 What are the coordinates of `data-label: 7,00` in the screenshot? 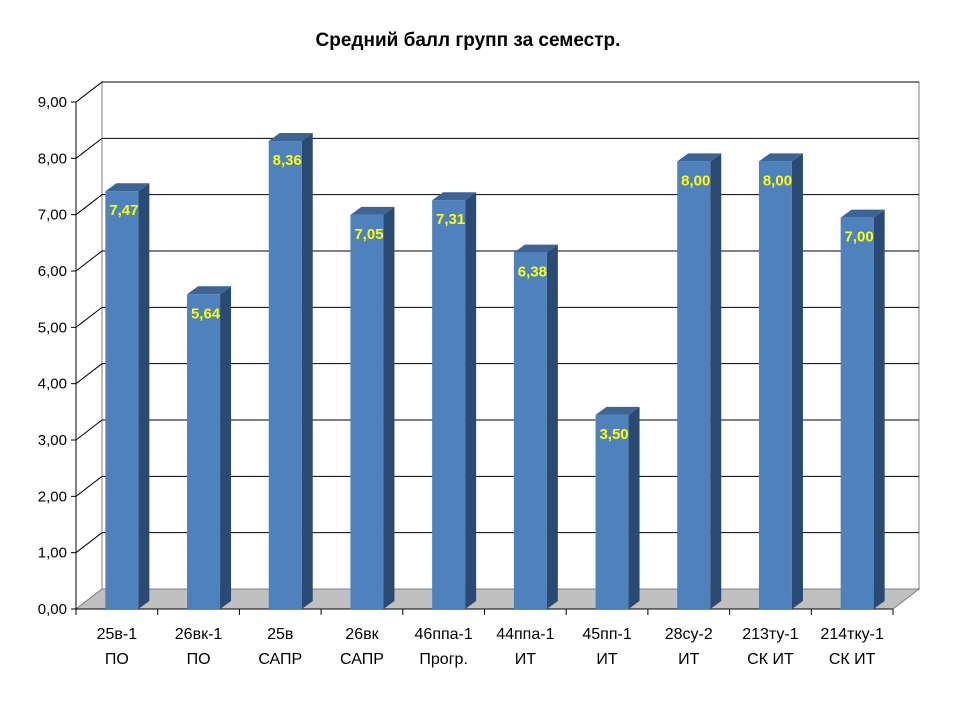 It's located at (859, 237).